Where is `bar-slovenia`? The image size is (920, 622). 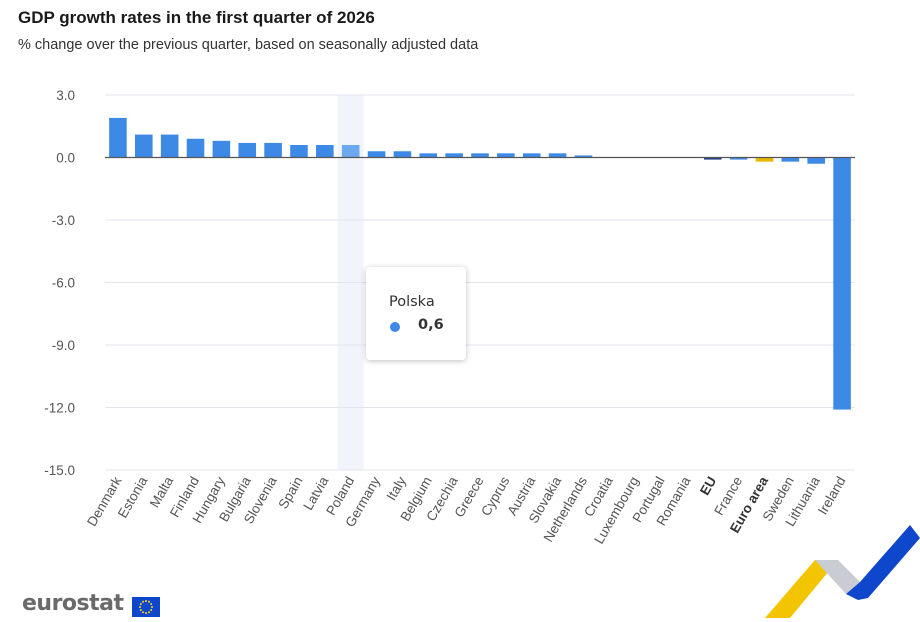
bar-slovenia is located at coordinates (273, 150).